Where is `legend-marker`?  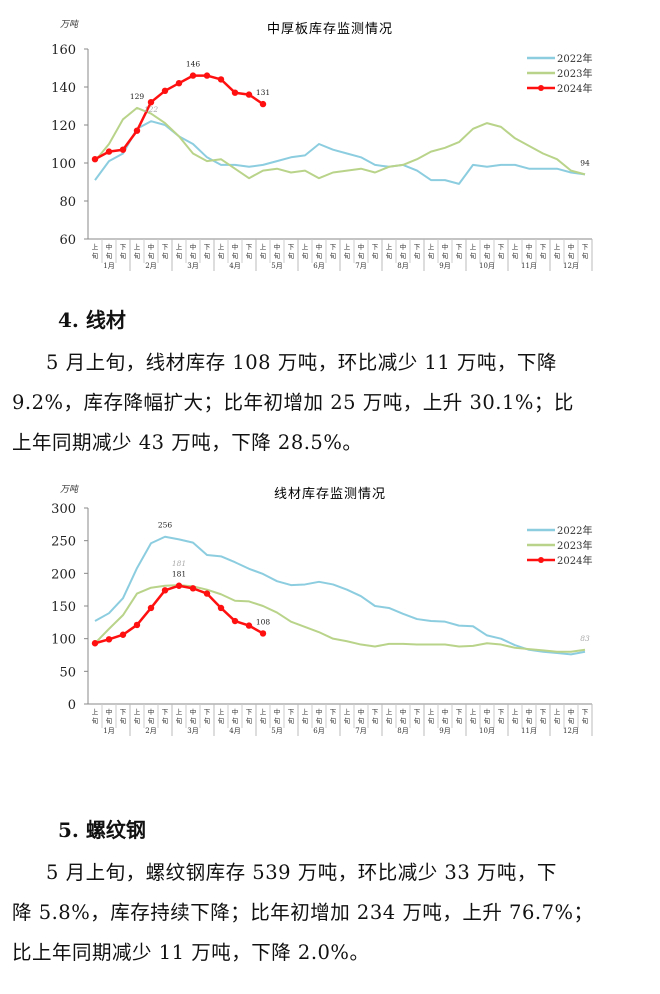
legend-marker is located at coordinates (541, 88).